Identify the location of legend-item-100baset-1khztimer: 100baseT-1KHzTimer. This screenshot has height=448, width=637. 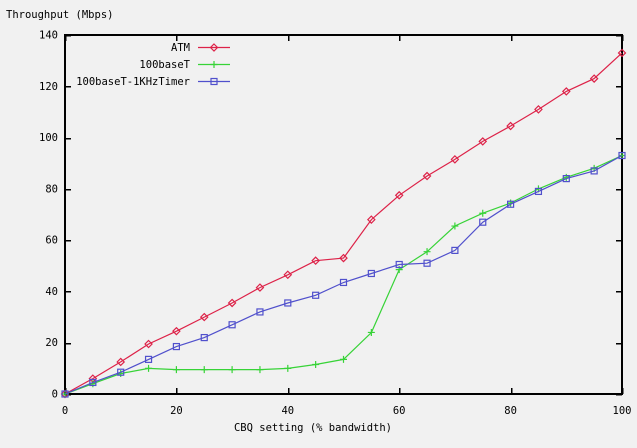
(135, 81).